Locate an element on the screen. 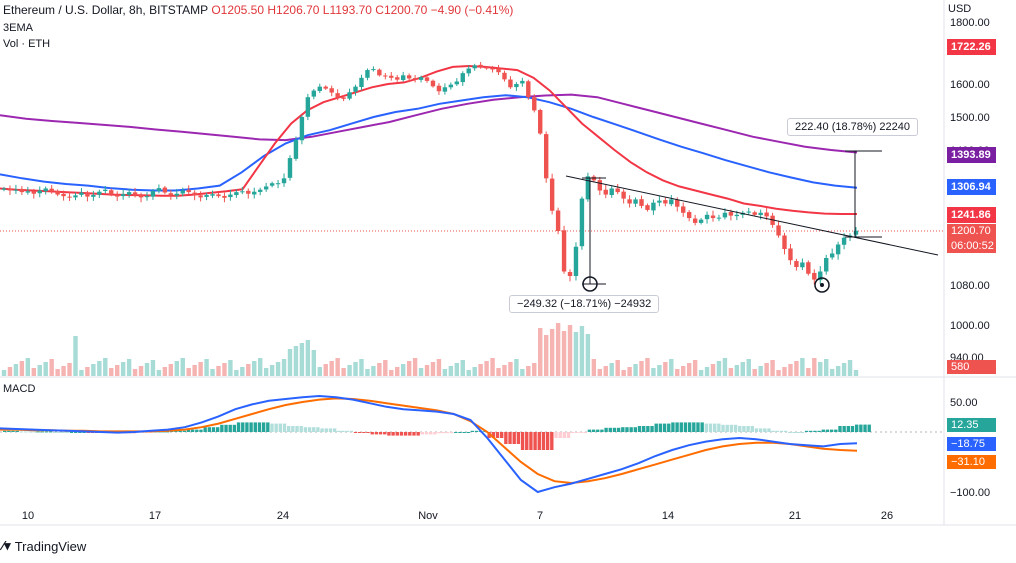 Image resolution: width=1016 pixels, height=563 pixels. ema-indicator-label: 3EMA is located at coordinates (18, 28).